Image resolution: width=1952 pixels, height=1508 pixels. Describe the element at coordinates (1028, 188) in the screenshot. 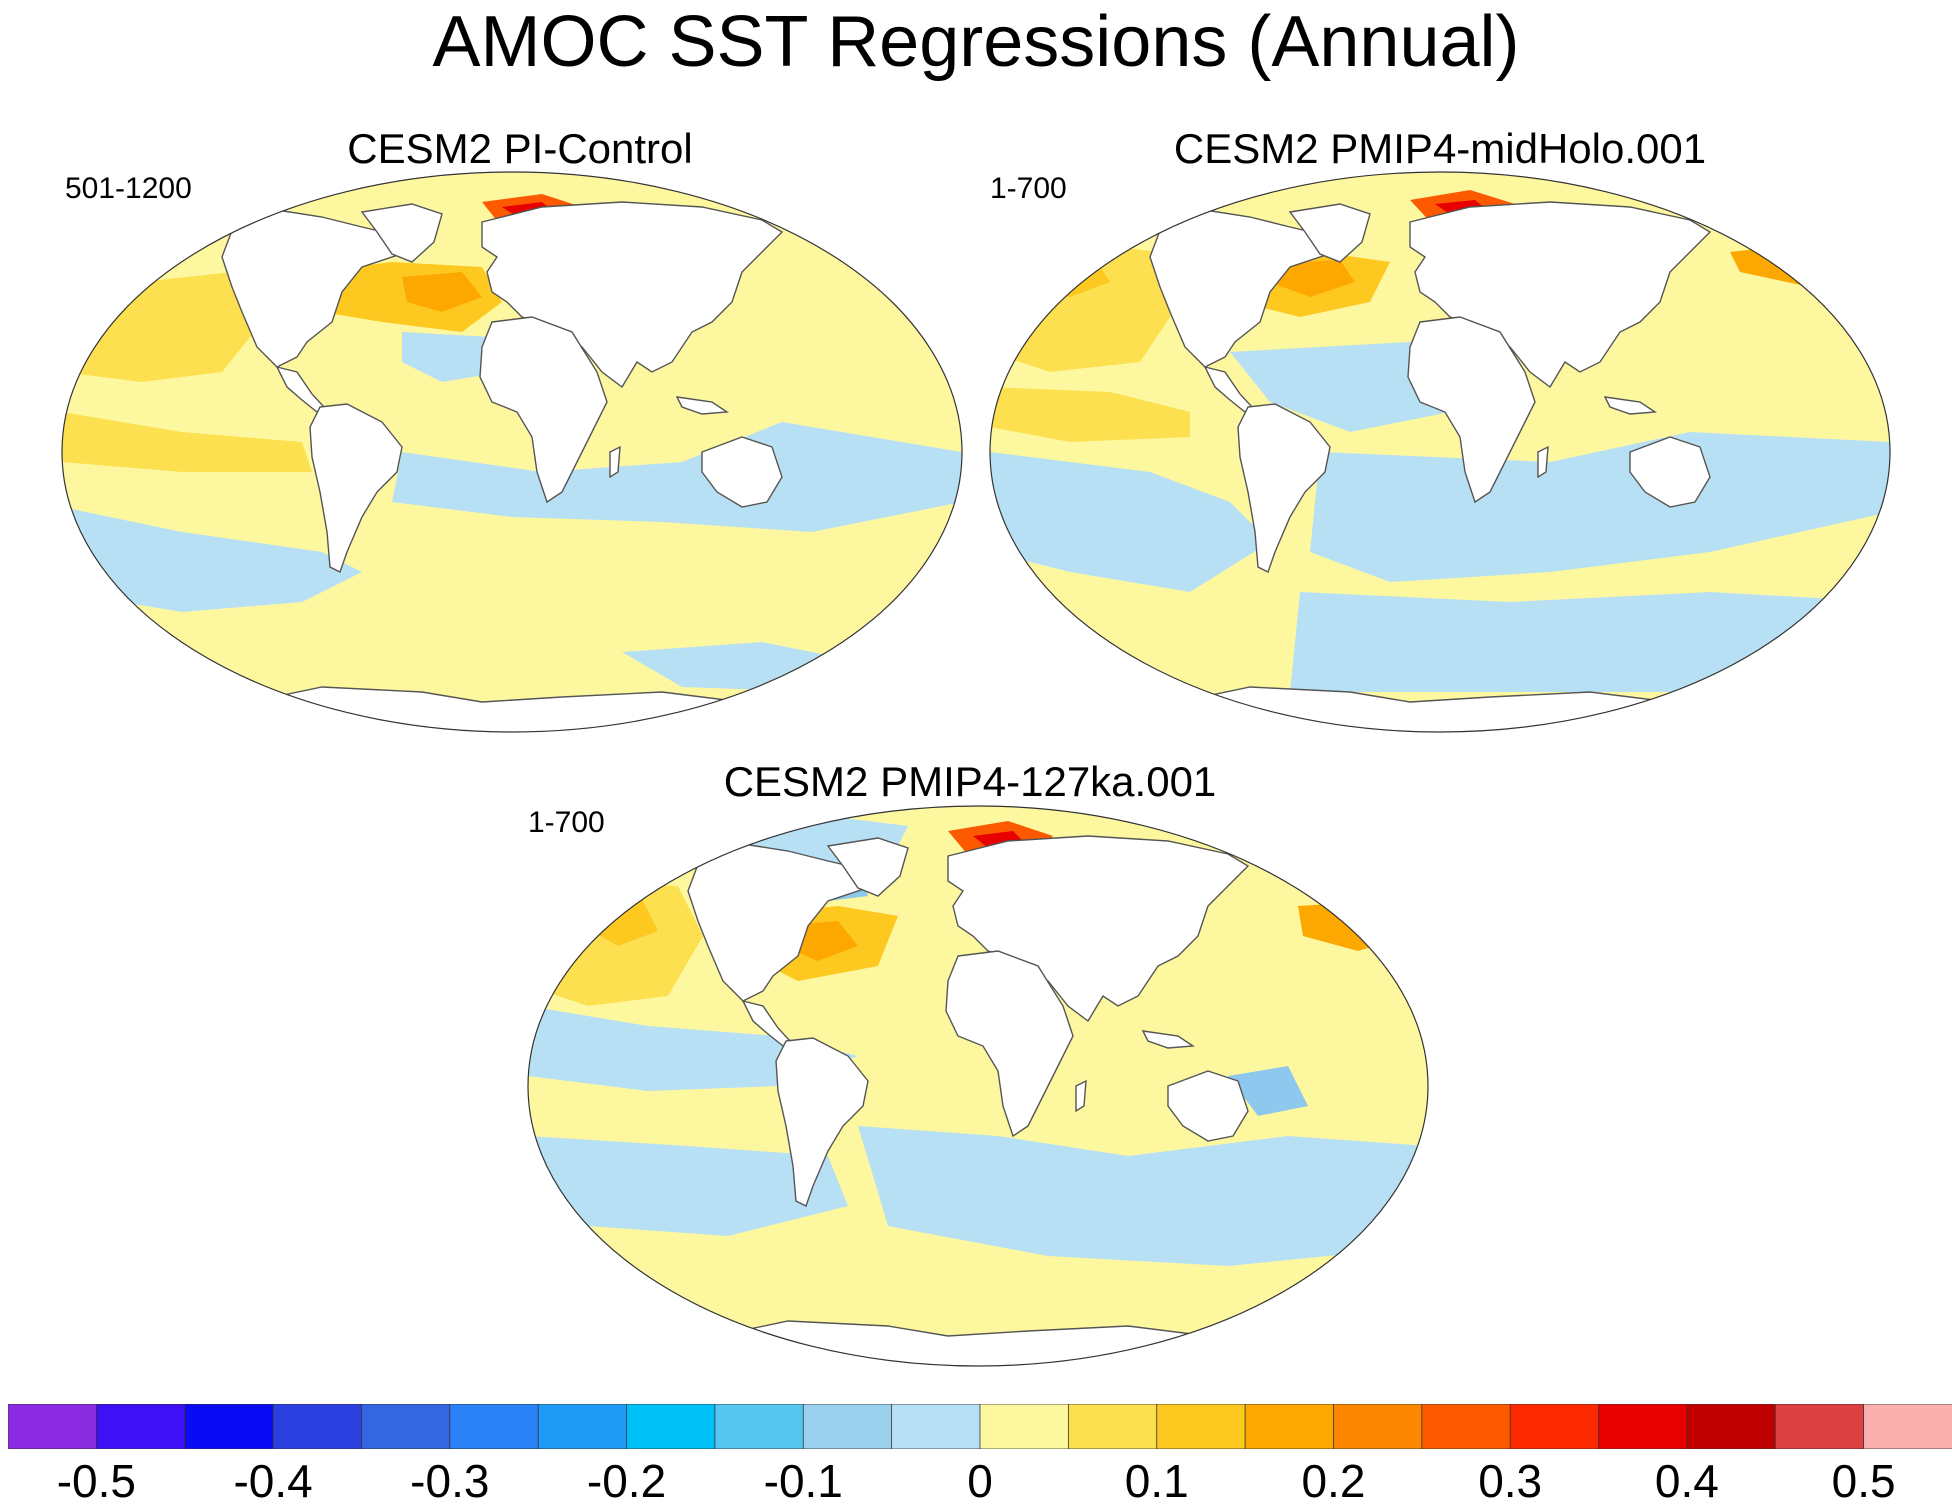

I see `years-label-midholo: 1-700` at that location.